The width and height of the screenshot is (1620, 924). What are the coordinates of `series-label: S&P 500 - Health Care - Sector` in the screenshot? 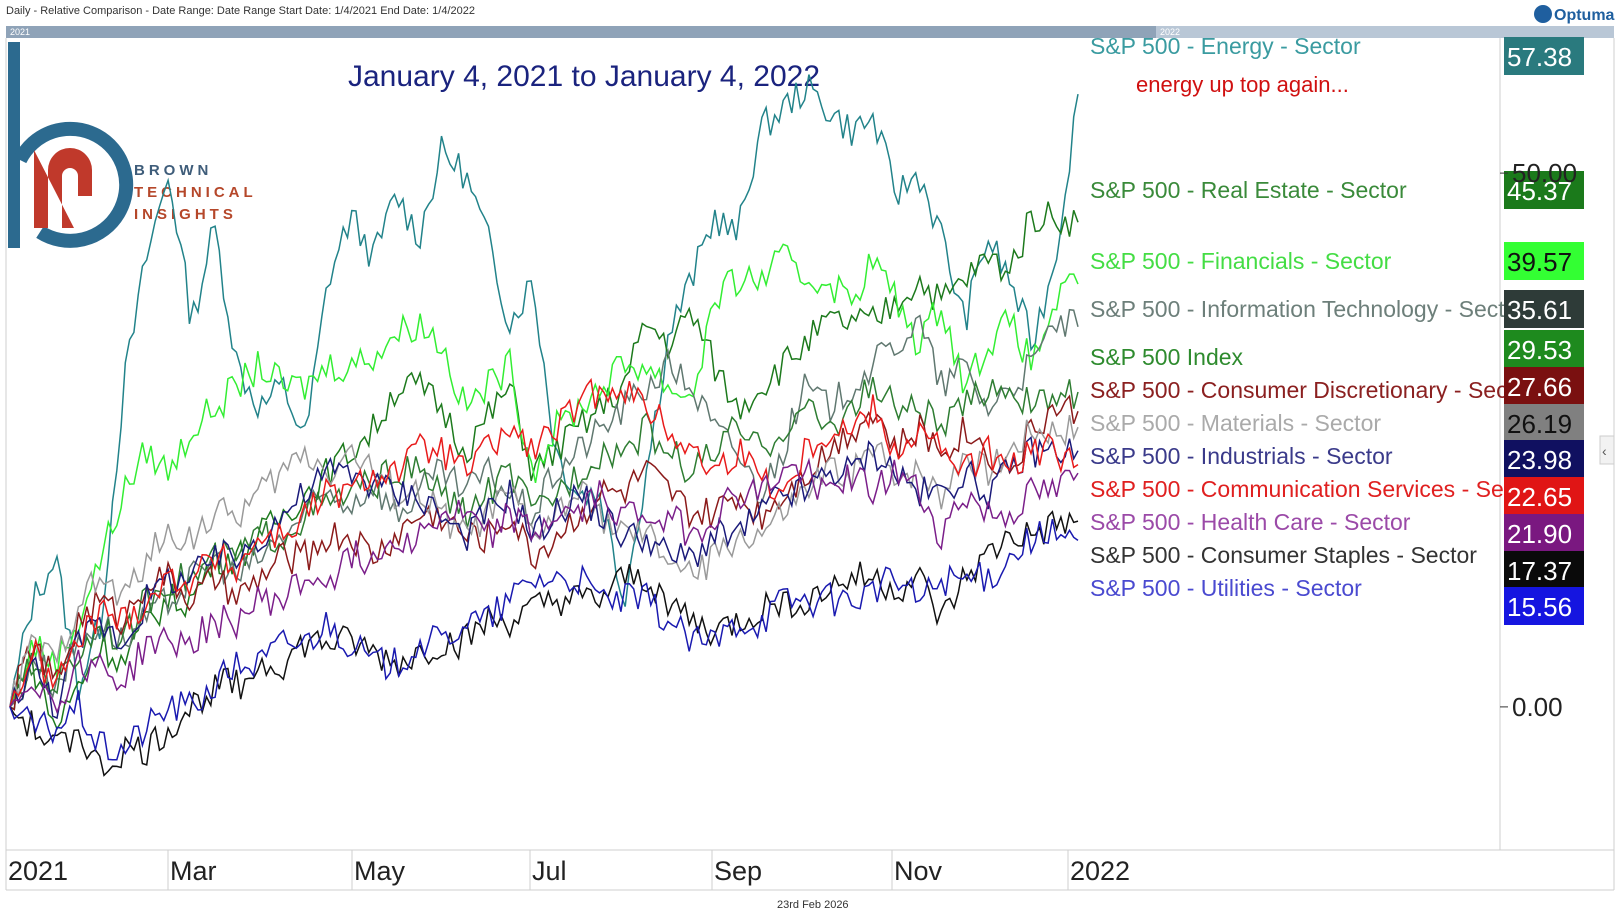 It's located at (1250, 522).